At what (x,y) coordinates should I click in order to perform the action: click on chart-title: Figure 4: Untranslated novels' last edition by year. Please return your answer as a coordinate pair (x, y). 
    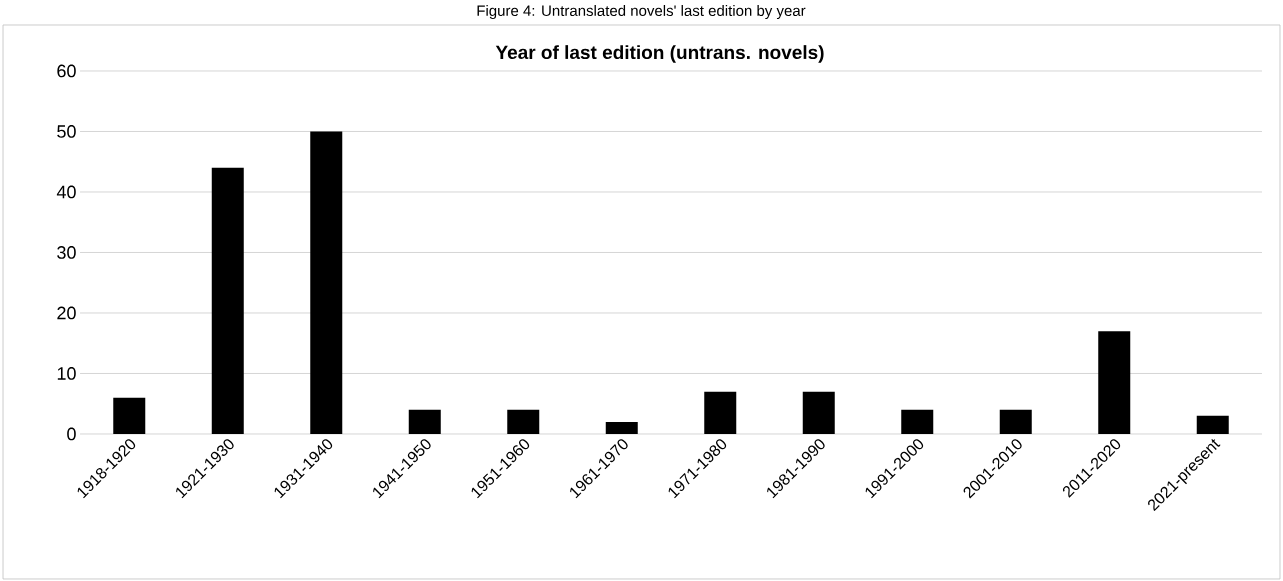
    Looking at the image, I should click on (641, 12).